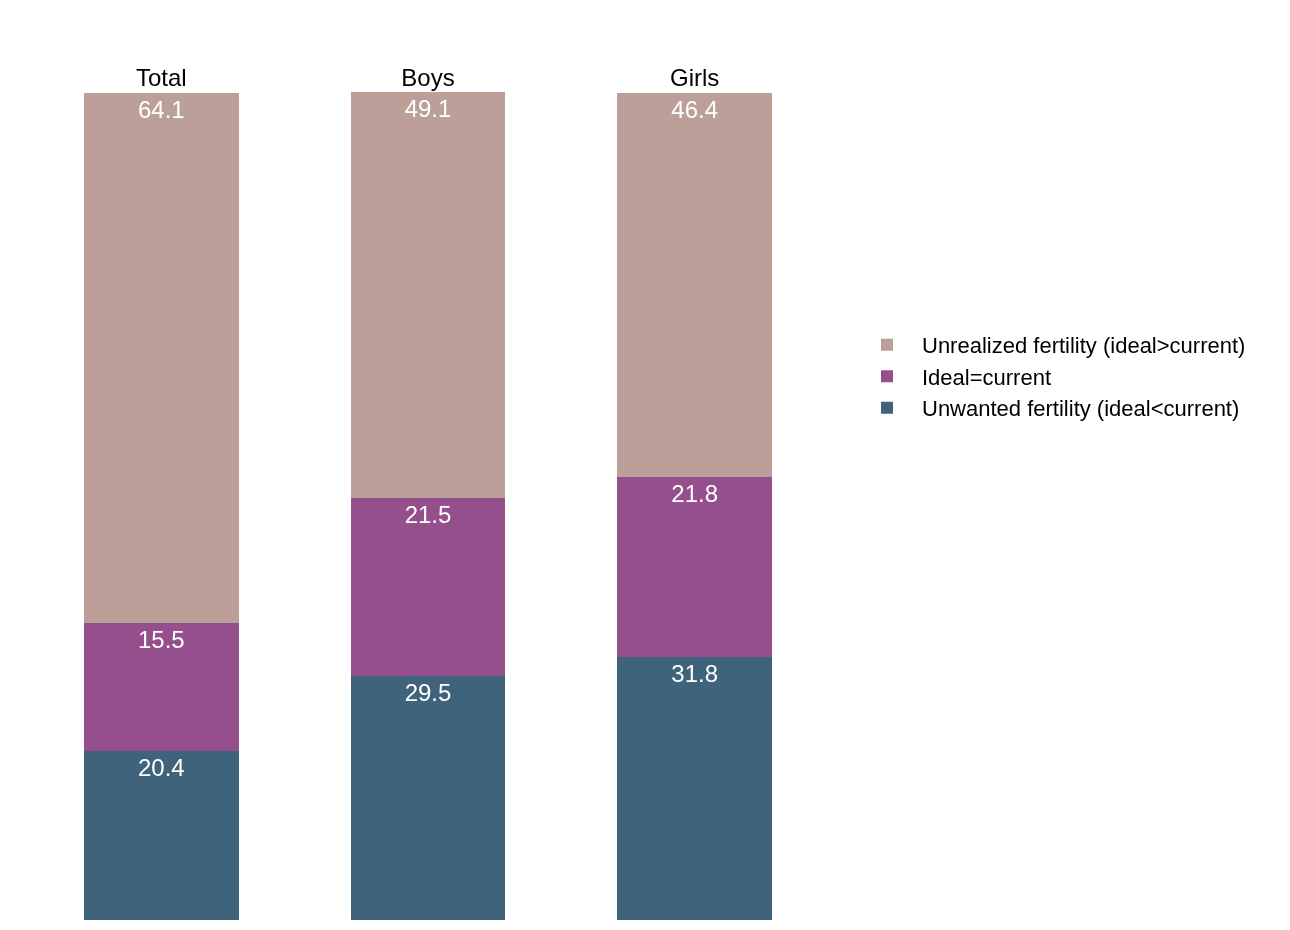 This screenshot has width=1290, height=930. I want to click on data-label: 20.4, so click(161, 768).